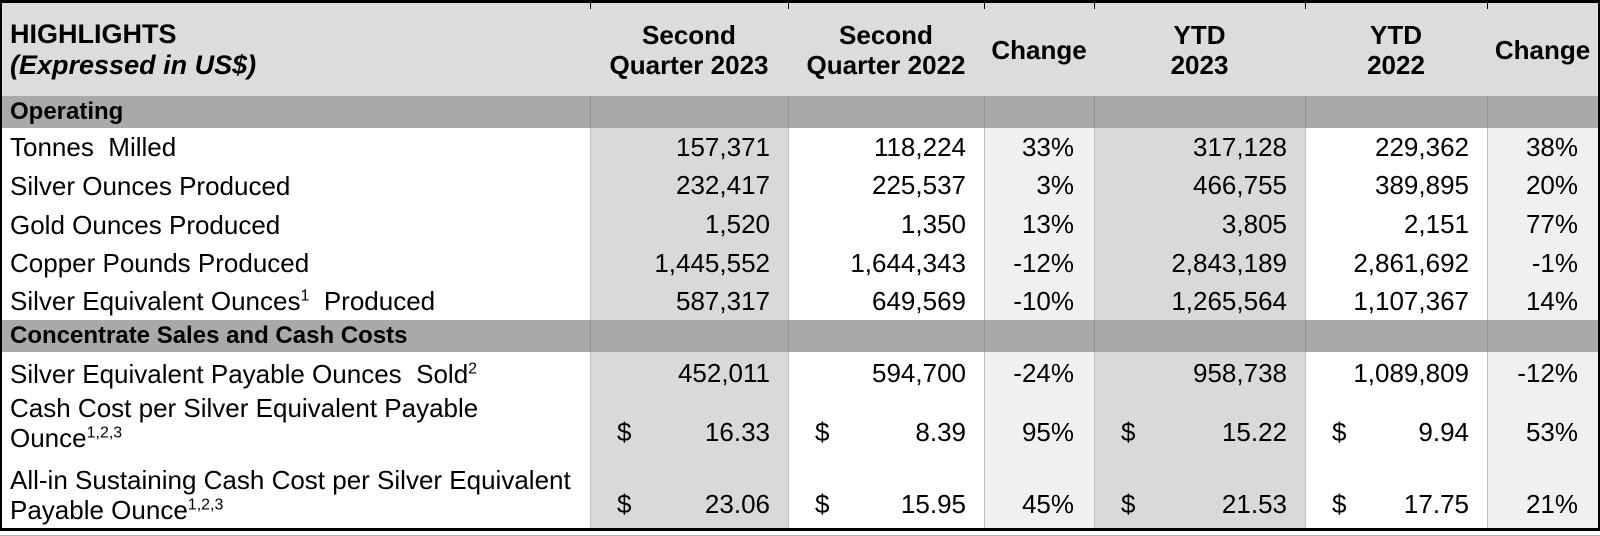 Image resolution: width=1600 pixels, height=536 pixels. What do you see at coordinates (886, 425) in the screenshot?
I see `cell-value: $8.39` at bounding box center [886, 425].